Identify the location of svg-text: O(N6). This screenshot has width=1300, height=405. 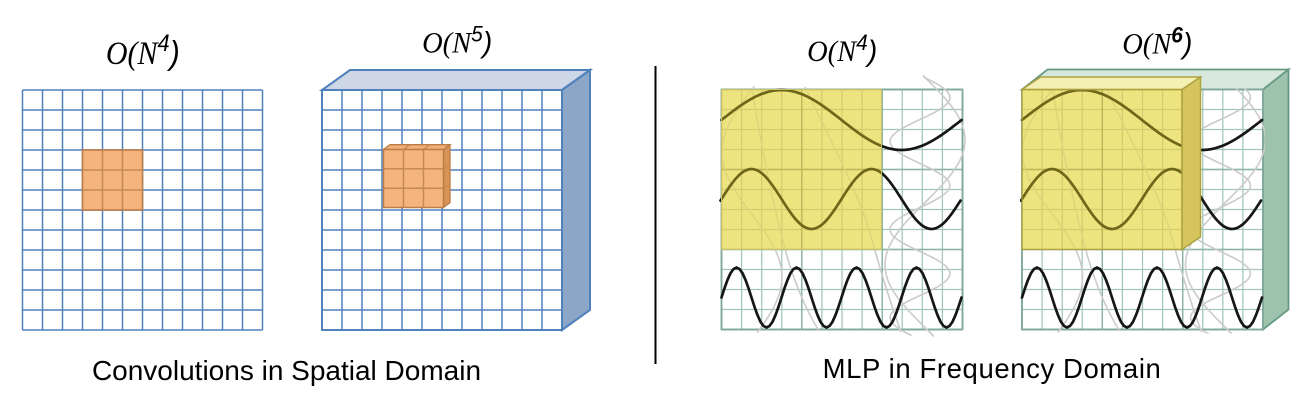
(1157, 42).